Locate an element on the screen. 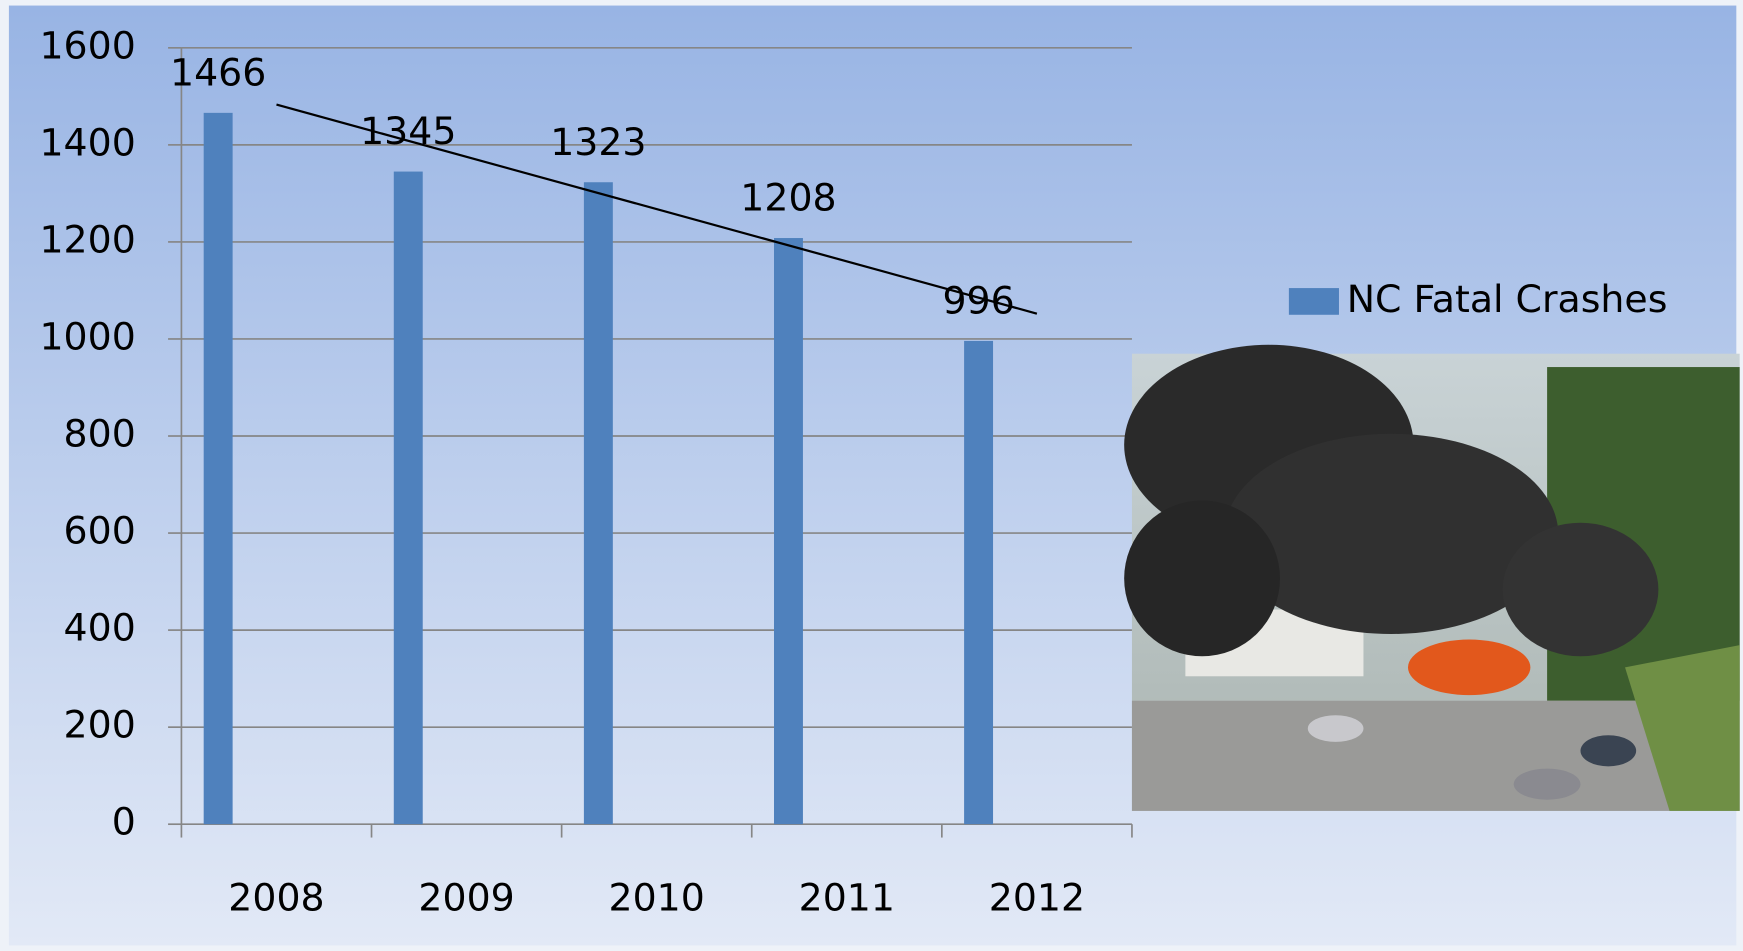  y-tick-label: 1400 is located at coordinates (87, 142).